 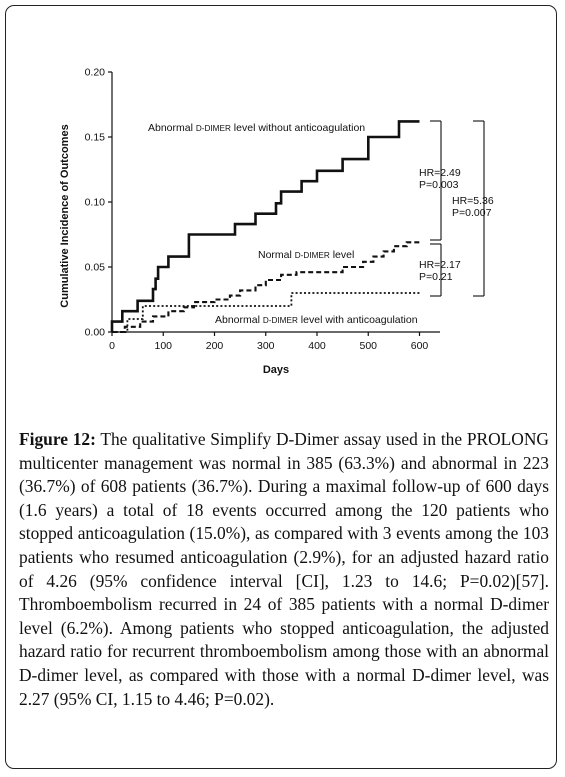 I want to click on x-tick-label: 400, so click(x=317, y=346).